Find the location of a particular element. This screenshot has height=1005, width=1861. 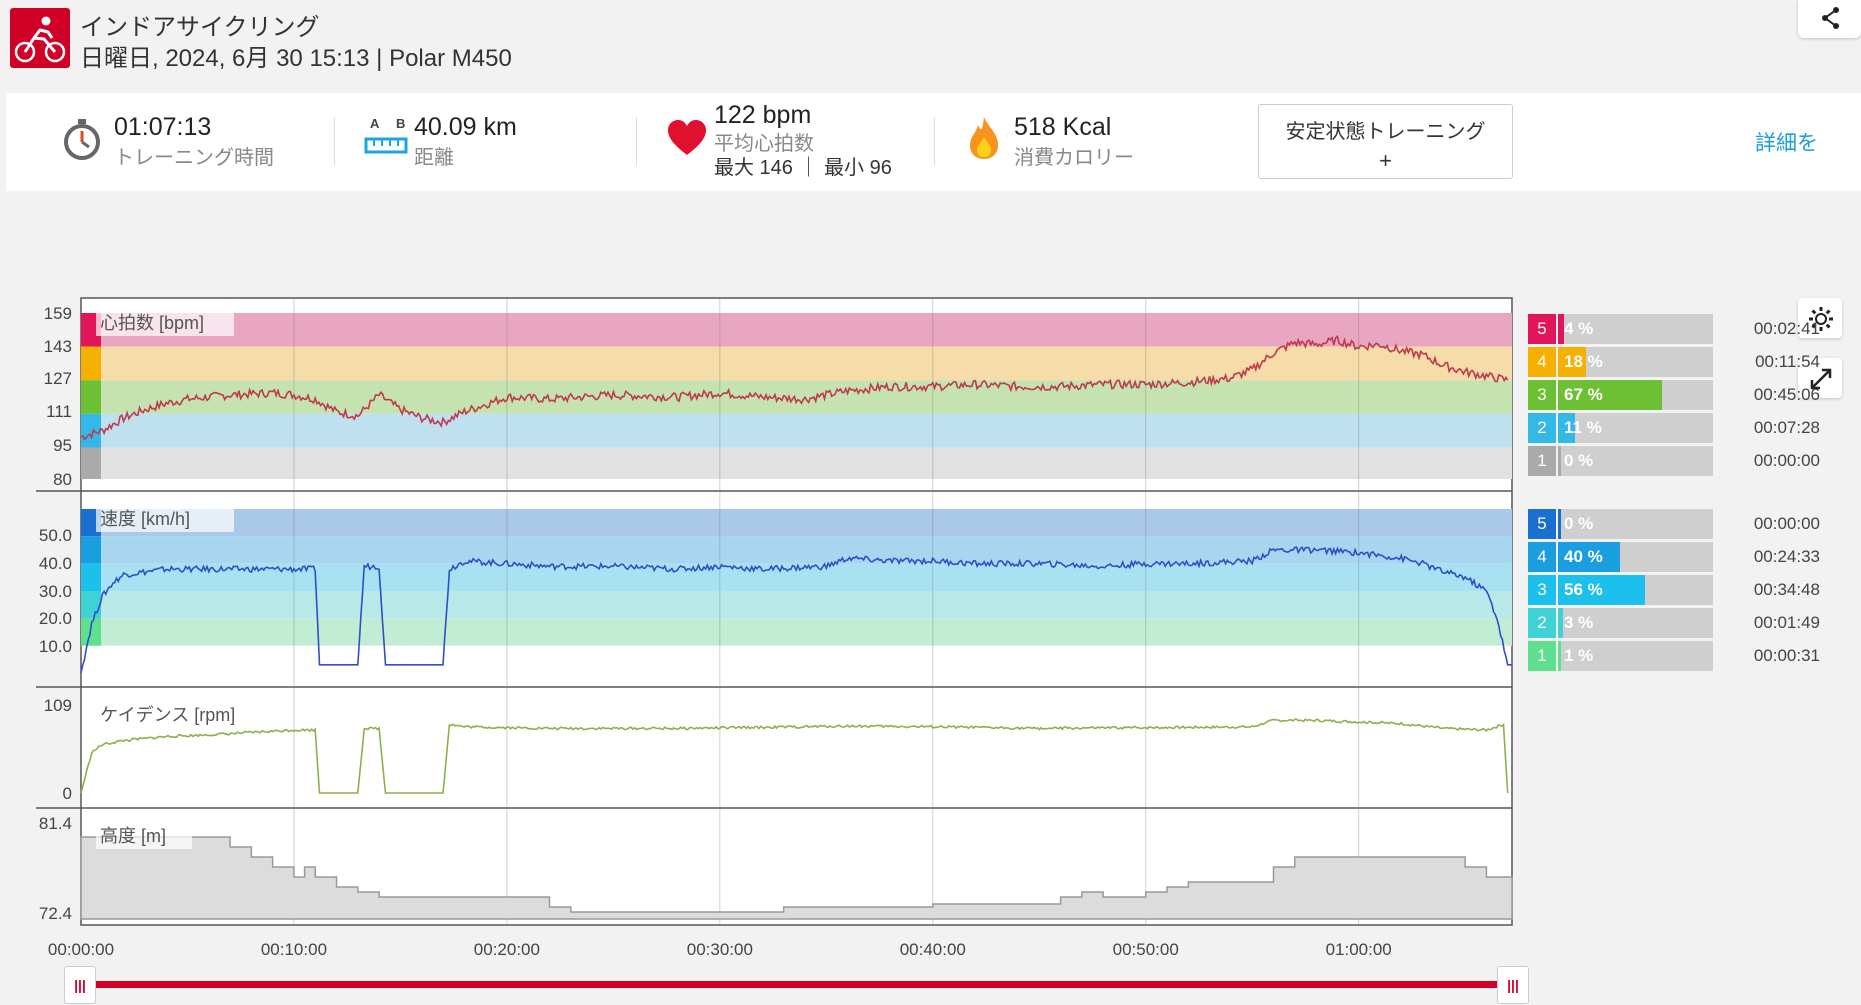

expand-chart-button is located at coordinates (1820, 378).